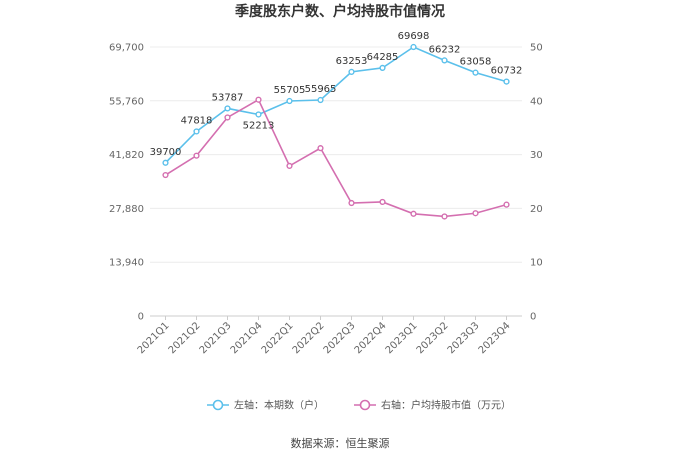  Describe the element at coordinates (279, 405) in the screenshot. I see `legend-label-1: 左轴：本期数（户）` at that location.